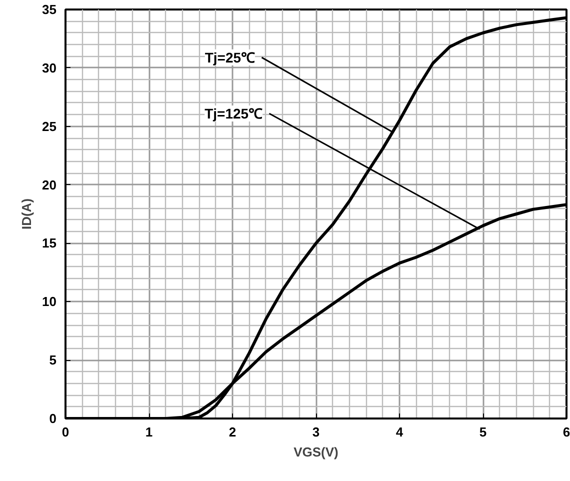 The height and width of the screenshot is (481, 570). Describe the element at coordinates (49, 9) in the screenshot. I see `y-tick-label: 35` at that location.